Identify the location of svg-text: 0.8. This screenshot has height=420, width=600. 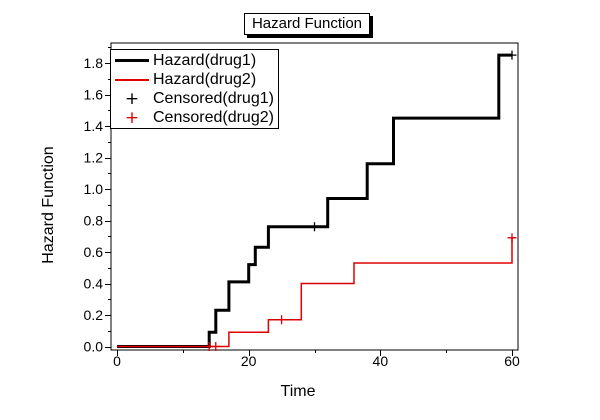
(94, 221).